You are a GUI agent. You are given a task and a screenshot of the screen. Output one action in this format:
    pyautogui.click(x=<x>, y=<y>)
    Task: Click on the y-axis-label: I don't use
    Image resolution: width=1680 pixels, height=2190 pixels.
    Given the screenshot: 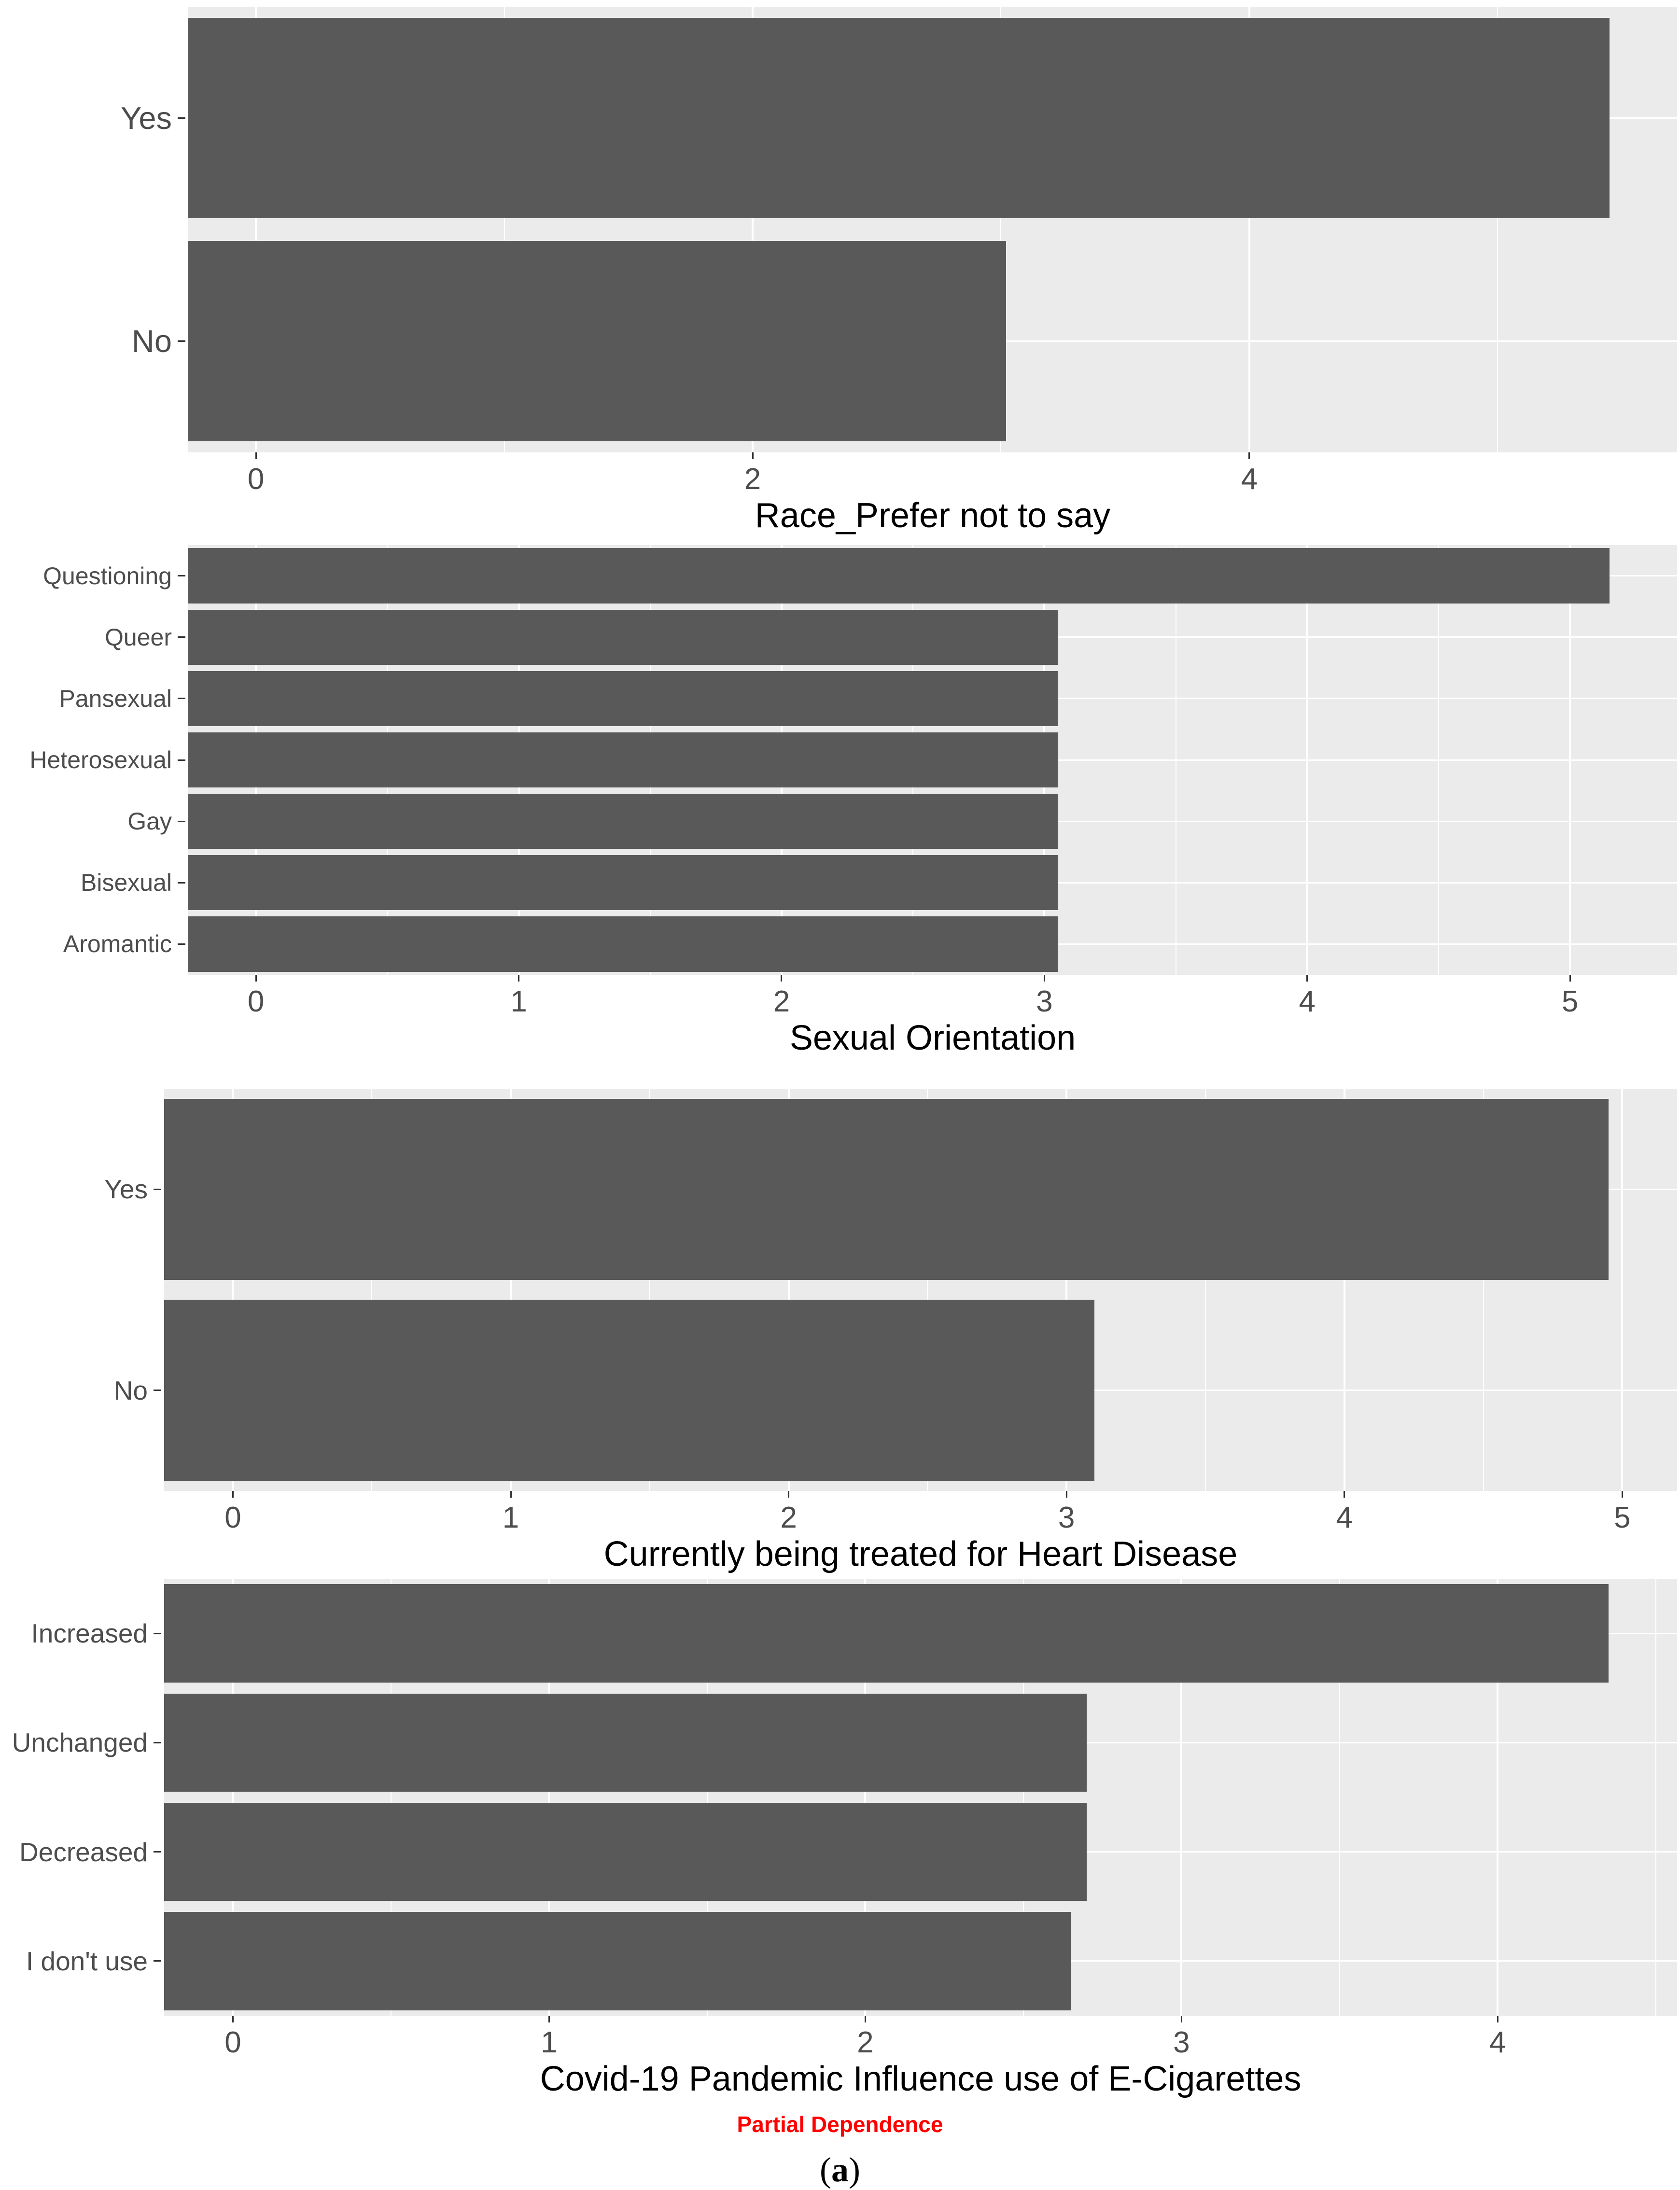 What is the action you would take?
    pyautogui.click(x=87, y=1961)
    